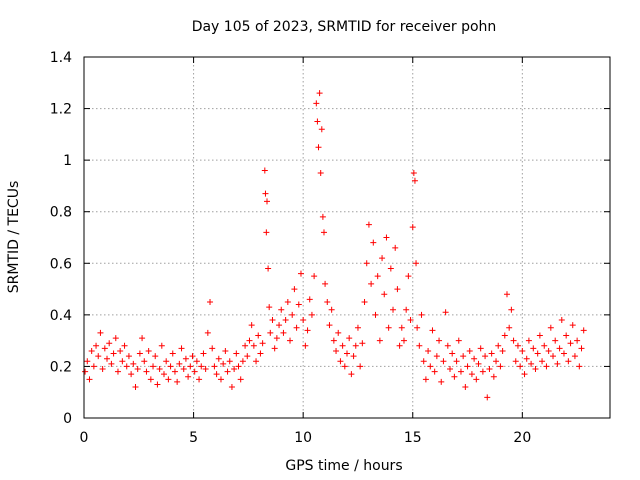 The image size is (640, 480). Describe the element at coordinates (14, 237) in the screenshot. I see `y-axis-label: SRMTID / TECUs` at that location.